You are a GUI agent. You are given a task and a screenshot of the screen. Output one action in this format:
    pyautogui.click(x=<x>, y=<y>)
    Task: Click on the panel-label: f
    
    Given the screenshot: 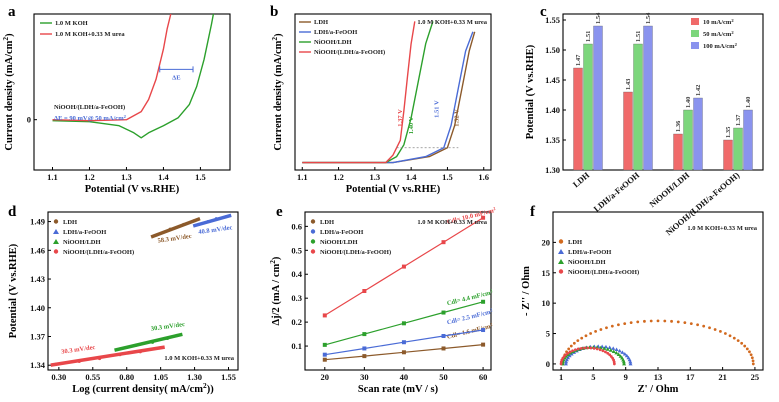 What is the action you would take?
    pyautogui.click(x=533, y=212)
    